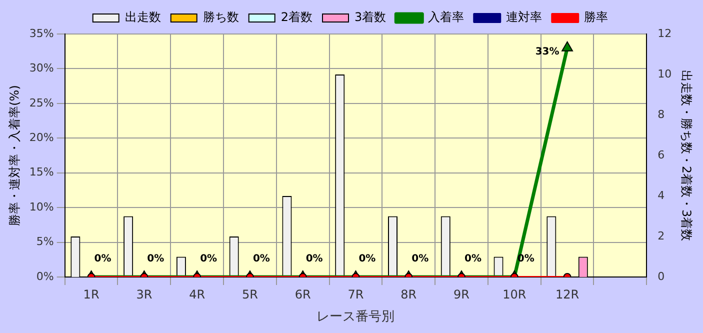 The height and width of the screenshot is (333, 703). What do you see at coordinates (41, 172) in the screenshot?
I see `y-tick-label: 15%` at bounding box center [41, 172].